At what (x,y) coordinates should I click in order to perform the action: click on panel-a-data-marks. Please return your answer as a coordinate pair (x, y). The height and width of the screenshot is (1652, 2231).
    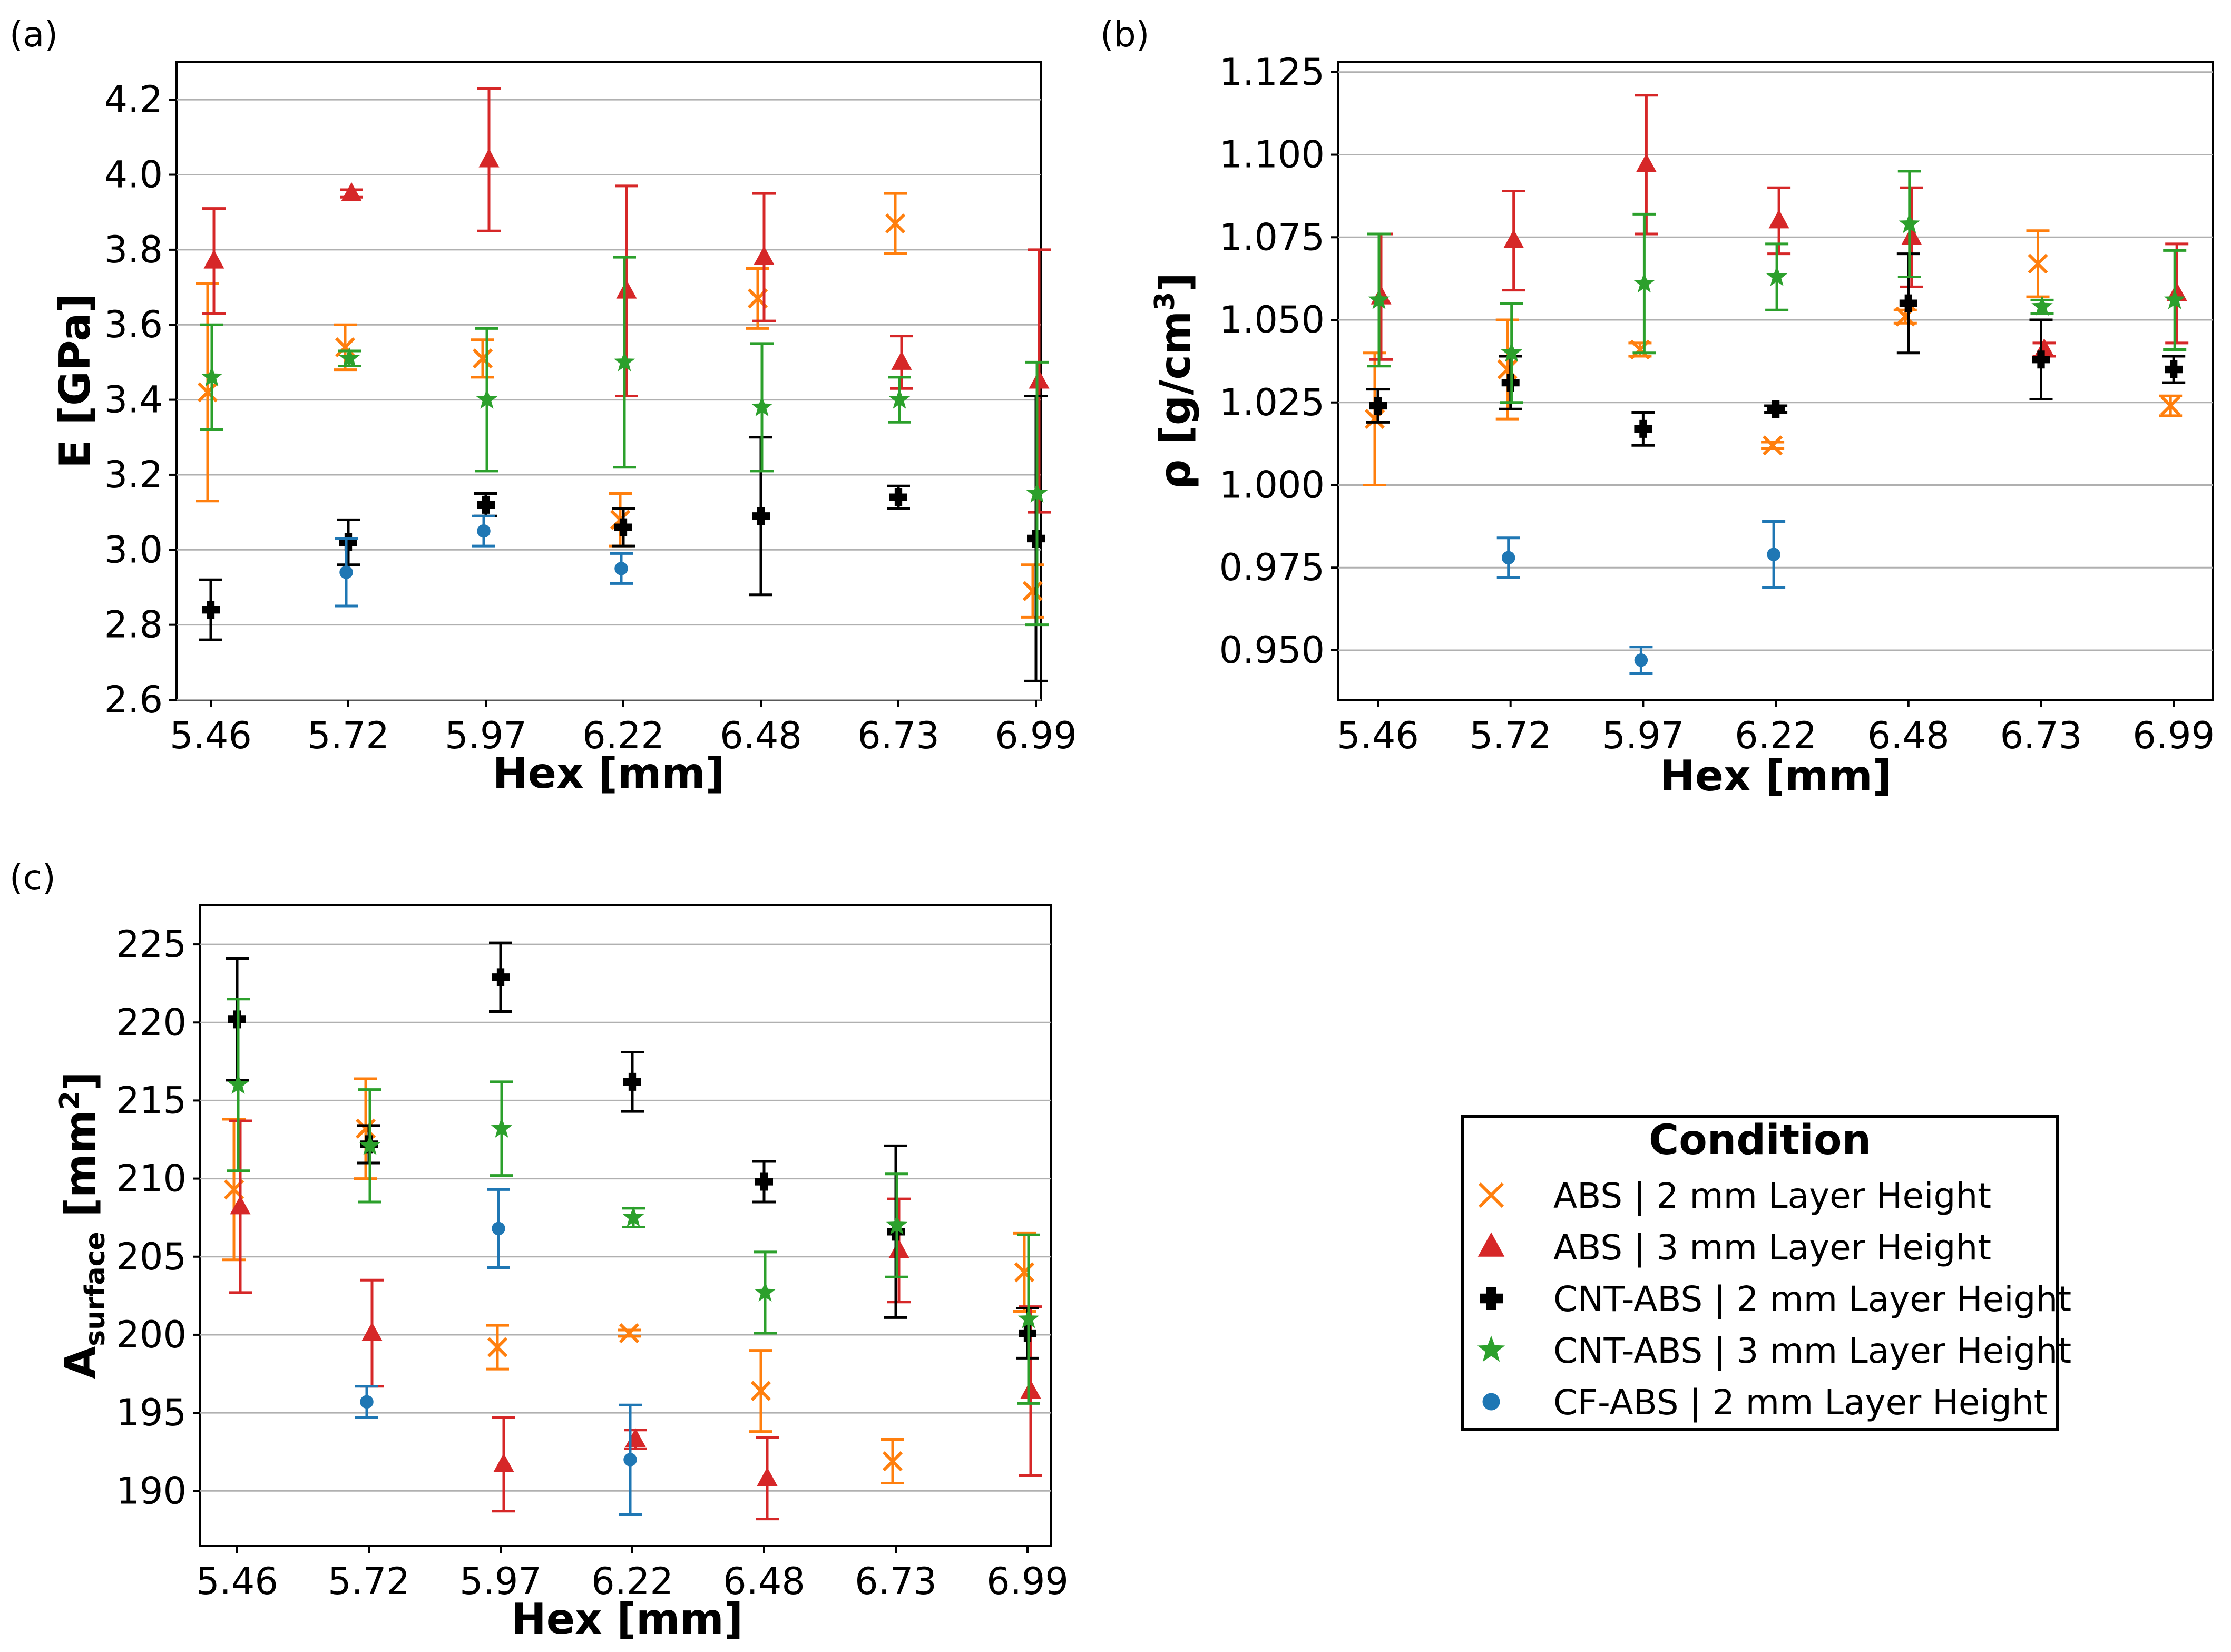
    Looking at the image, I should click on (624, 385).